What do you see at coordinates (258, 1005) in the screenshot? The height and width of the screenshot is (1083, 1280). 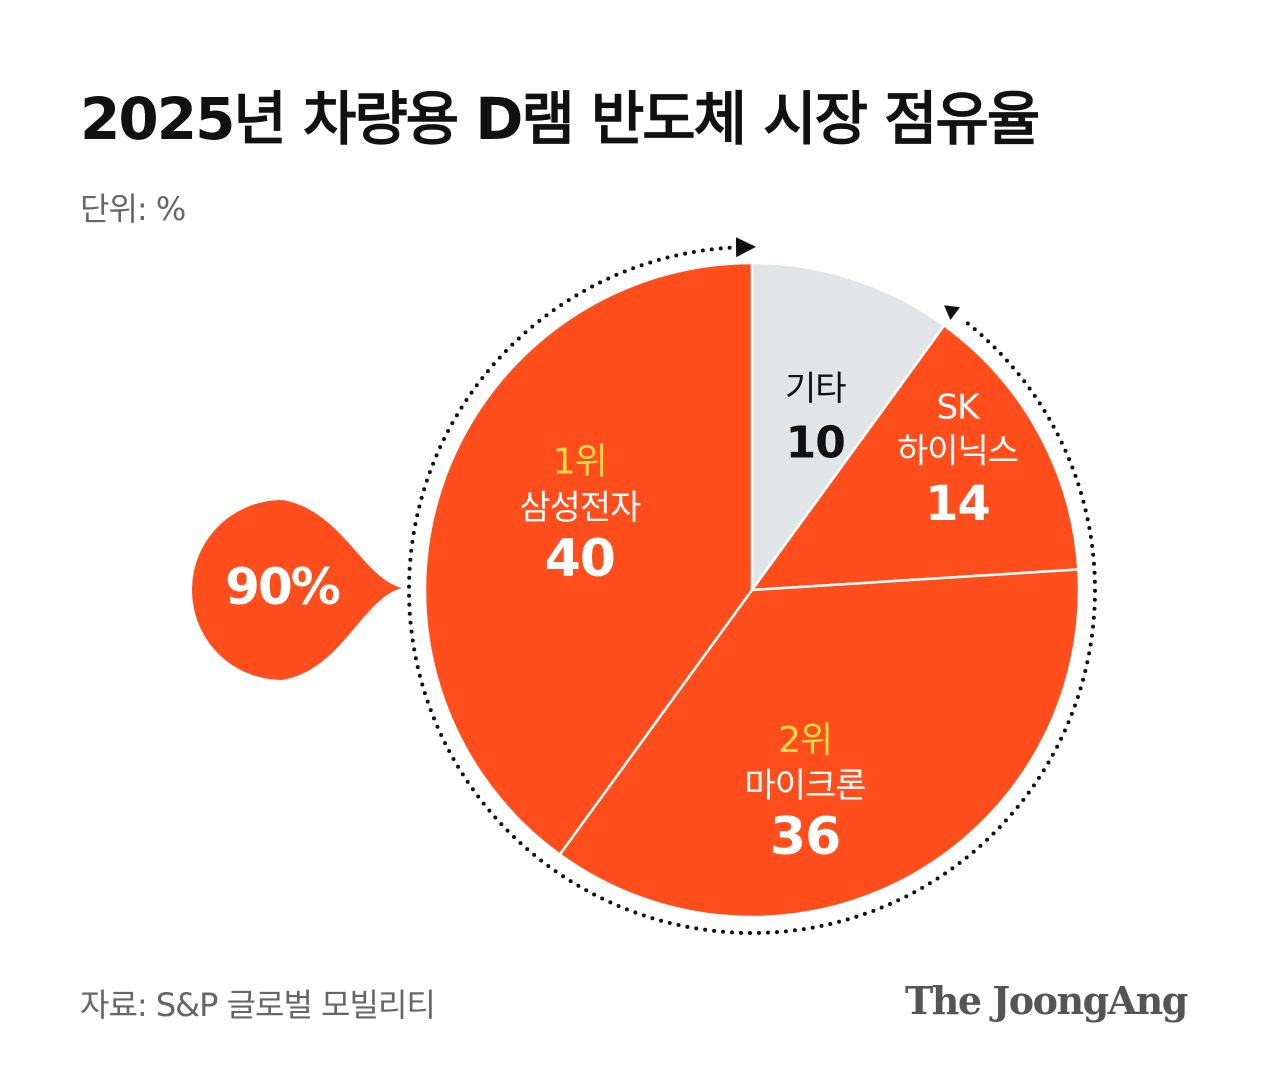 I see `source-note: 자료: S&P 글로벌 모빌리티` at bounding box center [258, 1005].